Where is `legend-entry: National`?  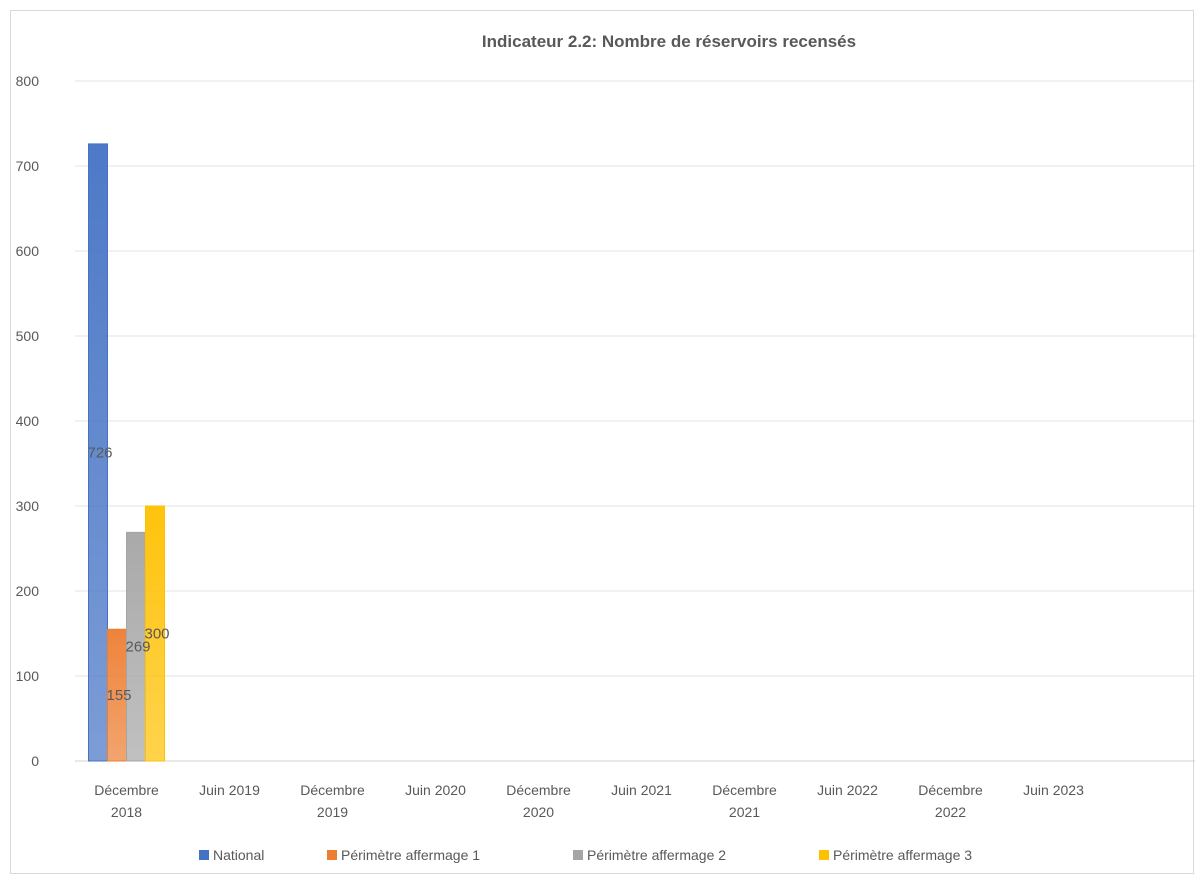
legend-entry: National is located at coordinates (238, 855).